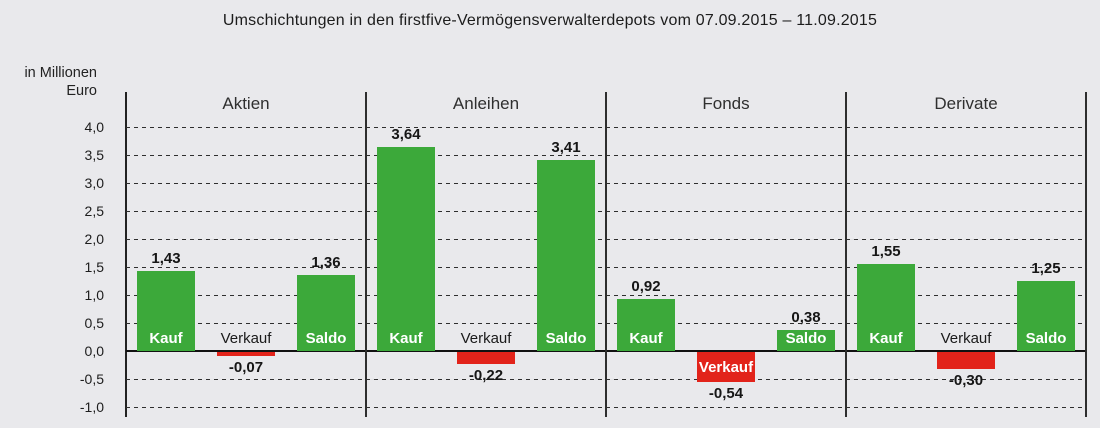  Describe the element at coordinates (94, 183) in the screenshot. I see `y-tick-label: 3,0` at that location.